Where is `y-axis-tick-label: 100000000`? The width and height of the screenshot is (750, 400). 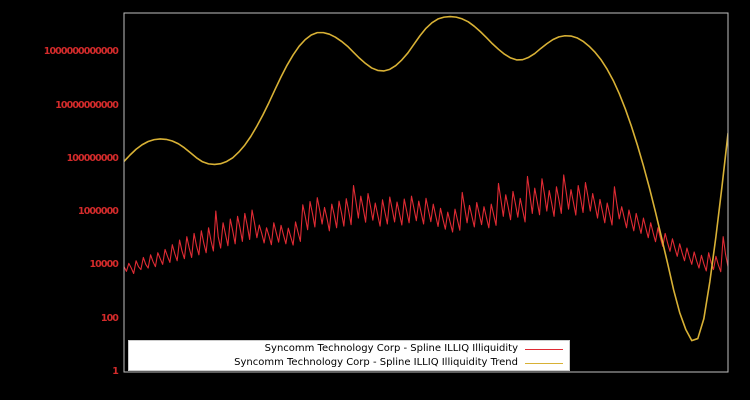 y-axis-tick-label: 100000000 is located at coordinates (92, 158).